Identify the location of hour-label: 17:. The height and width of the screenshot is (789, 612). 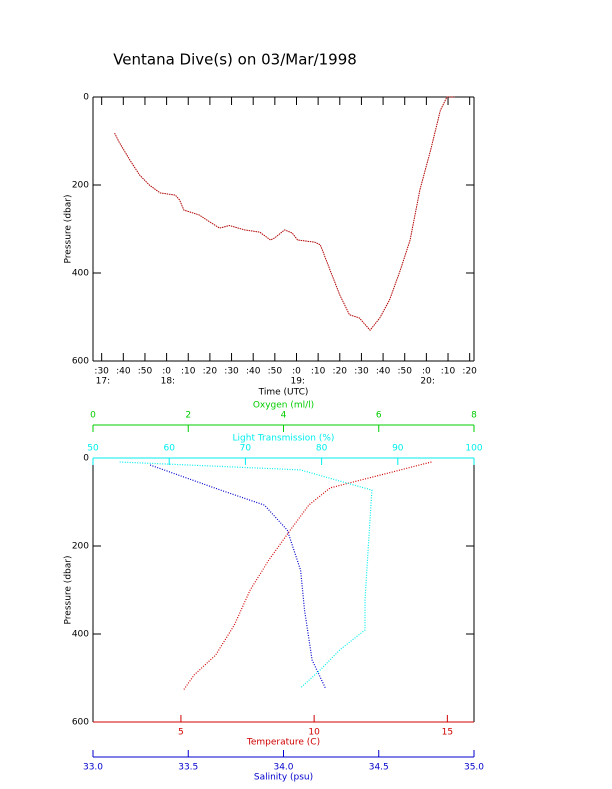
(103, 382).